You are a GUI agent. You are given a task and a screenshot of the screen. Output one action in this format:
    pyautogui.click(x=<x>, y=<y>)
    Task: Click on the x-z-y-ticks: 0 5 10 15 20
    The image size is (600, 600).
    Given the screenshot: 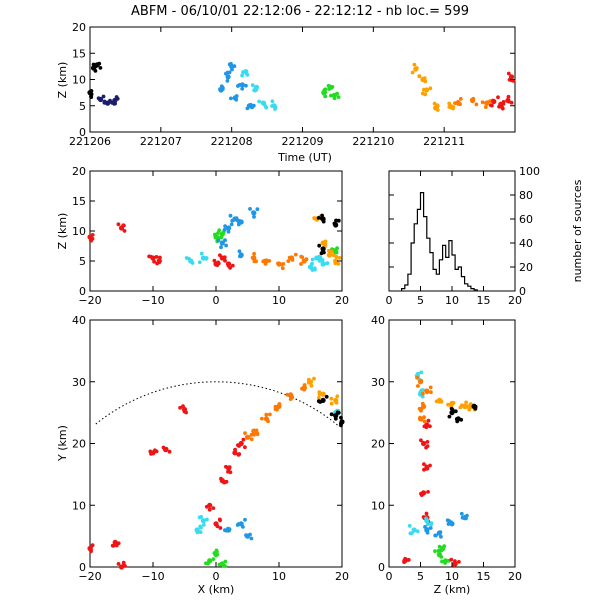 What is the action you would take?
    pyautogui.click(x=207, y=231)
    